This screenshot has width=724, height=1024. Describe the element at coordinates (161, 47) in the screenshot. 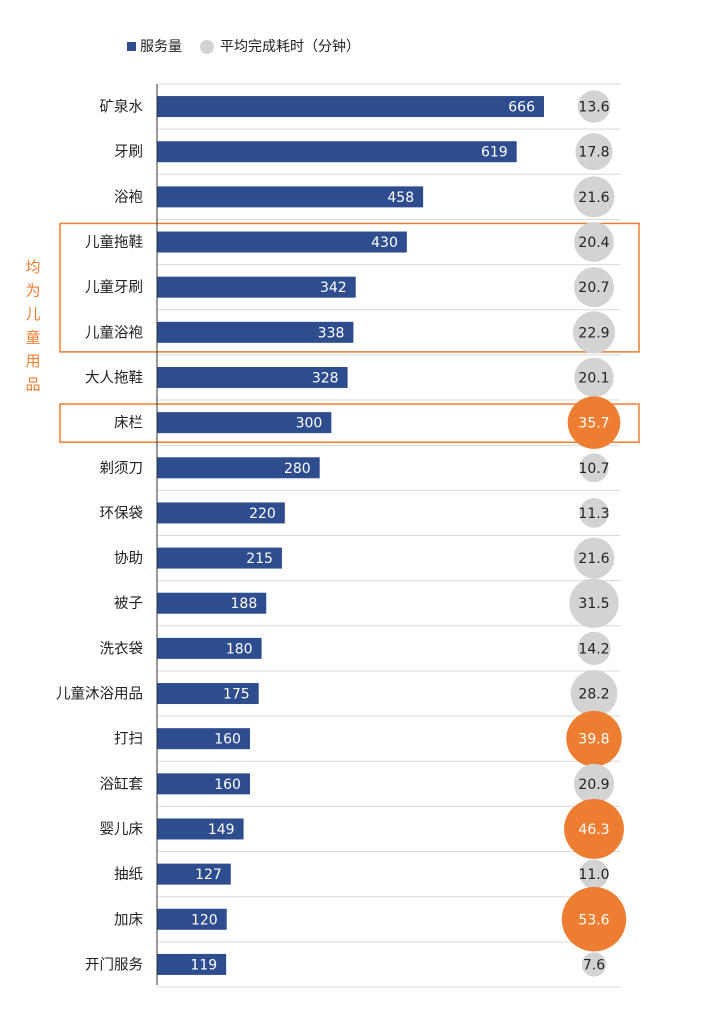

I see `legend-bar-label: 服务量` at that location.